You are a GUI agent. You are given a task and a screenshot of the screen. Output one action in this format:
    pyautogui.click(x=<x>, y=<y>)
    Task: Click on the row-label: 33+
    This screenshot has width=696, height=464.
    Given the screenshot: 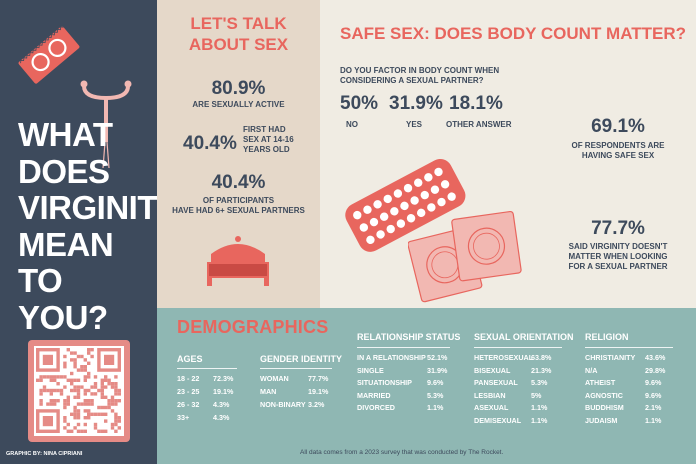 What is the action you would take?
    pyautogui.click(x=183, y=417)
    